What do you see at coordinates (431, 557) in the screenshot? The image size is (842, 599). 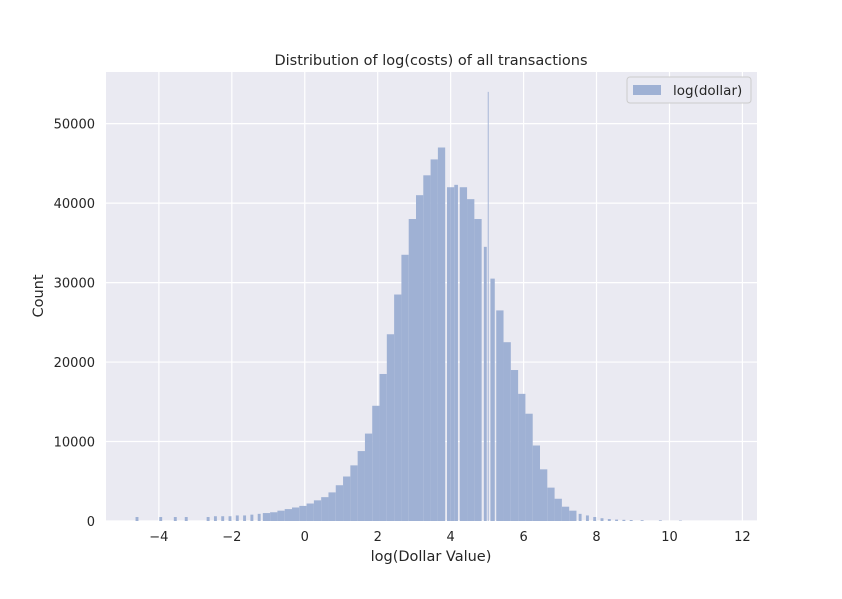 I see `x-axis-label: log(Dollar Value)` at bounding box center [431, 557].